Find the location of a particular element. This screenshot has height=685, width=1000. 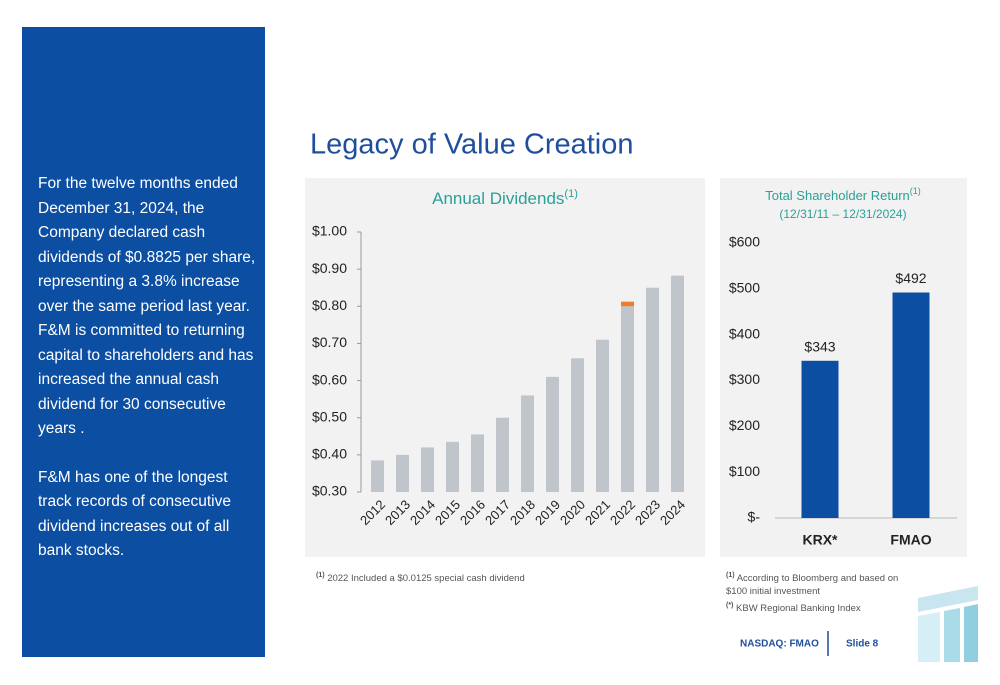

footnote: (*) KBW Regional Banking Index is located at coordinates (793, 607).